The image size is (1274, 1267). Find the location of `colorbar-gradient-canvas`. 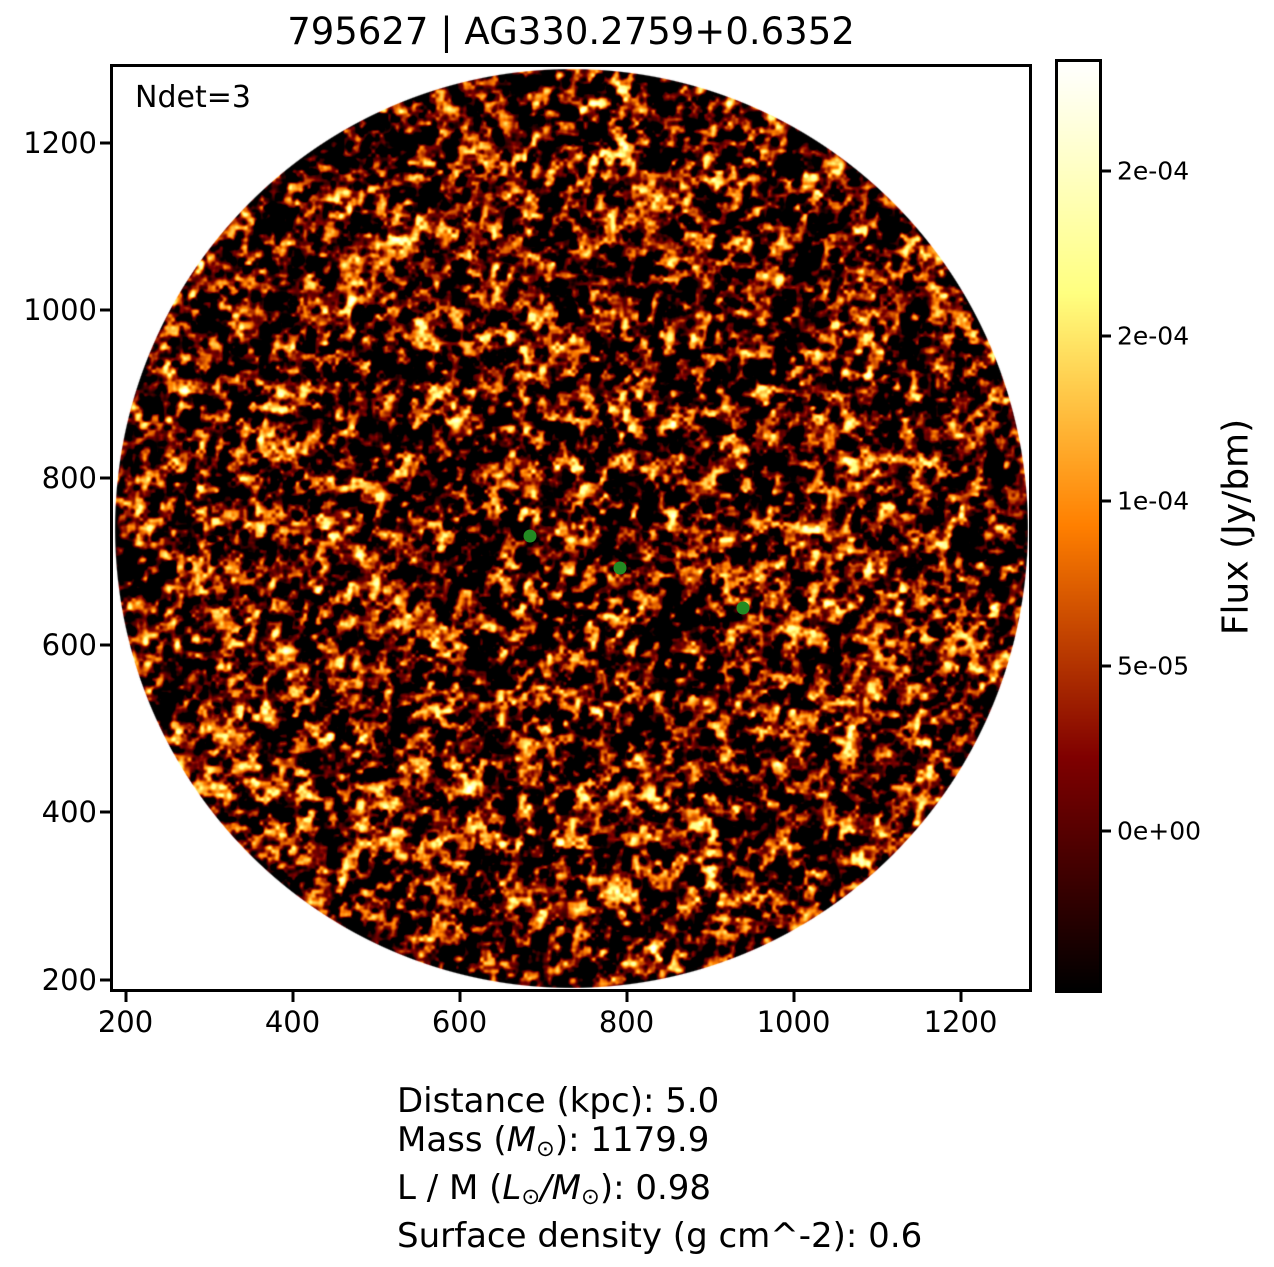

colorbar-gradient-canvas is located at coordinates (1078, 526).